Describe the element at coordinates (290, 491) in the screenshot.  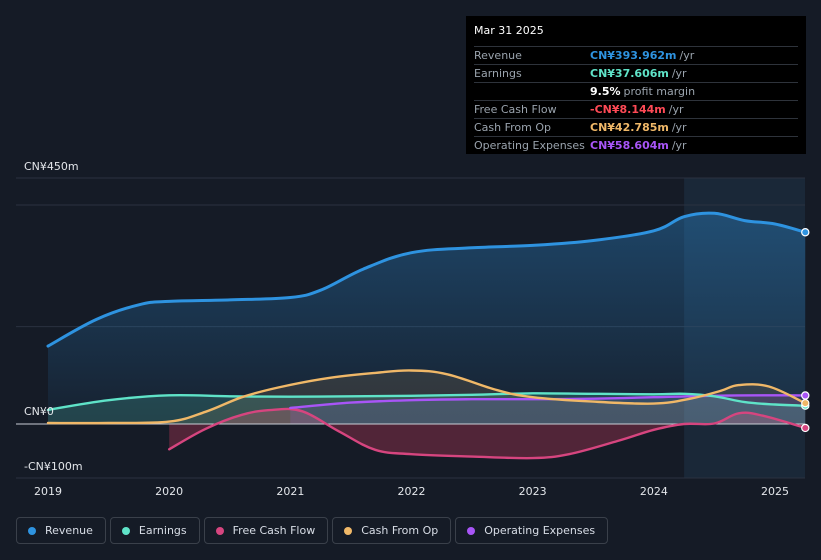
I see `x-tick-label: 2021` at that location.